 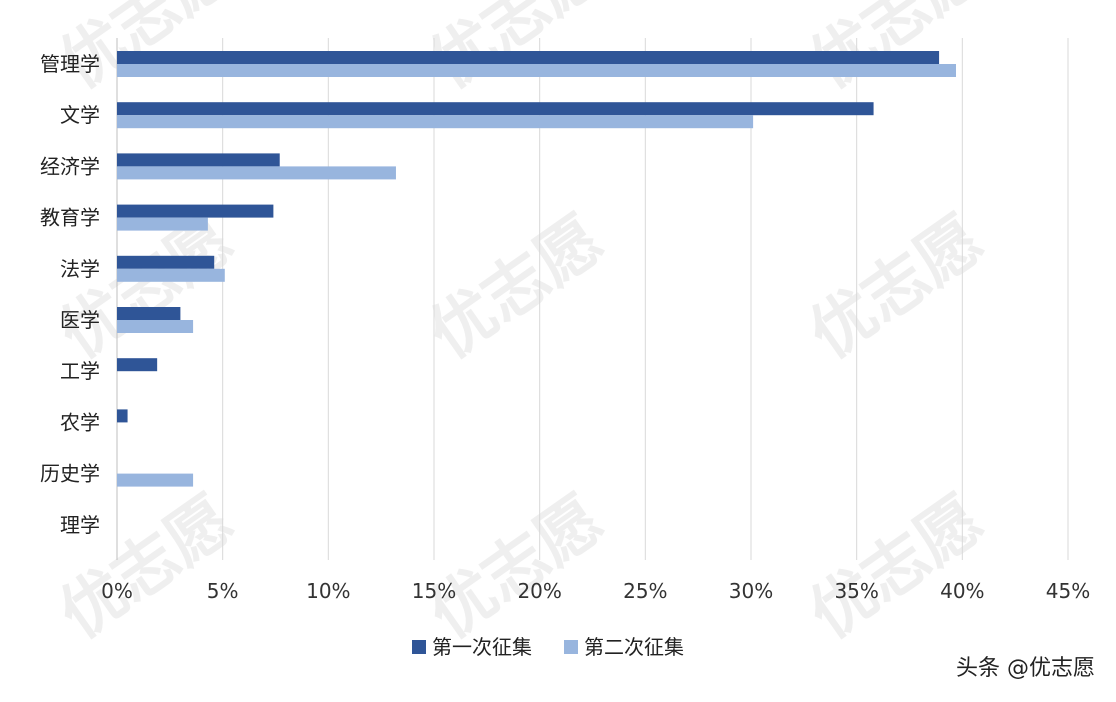 I want to click on x-tick-label: 45%, so click(x=1068, y=591).